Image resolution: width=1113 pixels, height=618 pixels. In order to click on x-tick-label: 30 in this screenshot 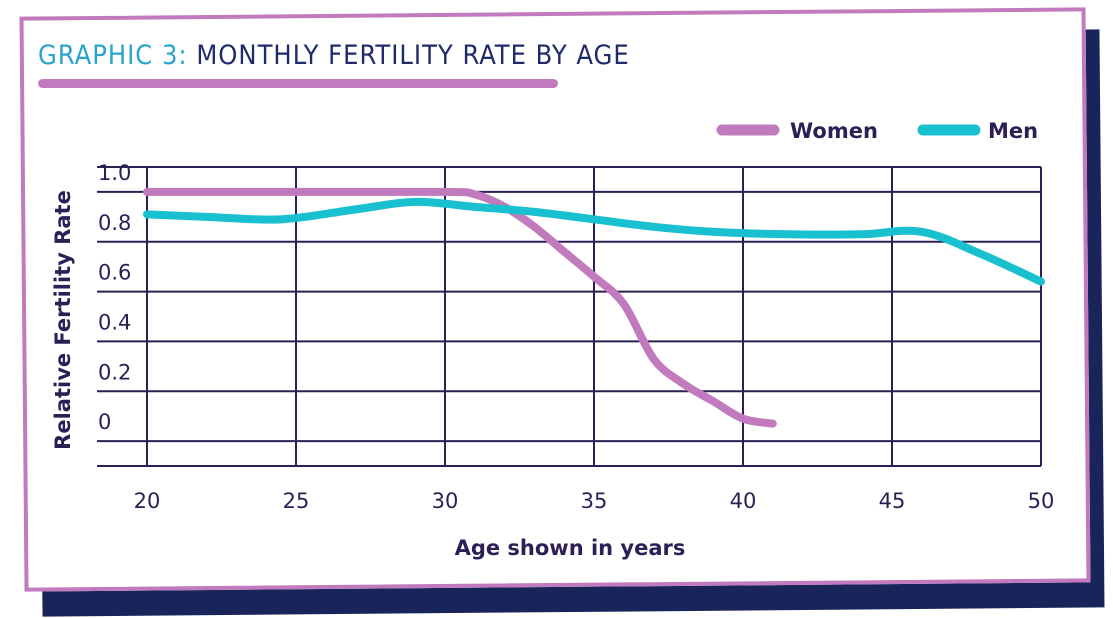, I will do `click(445, 501)`.